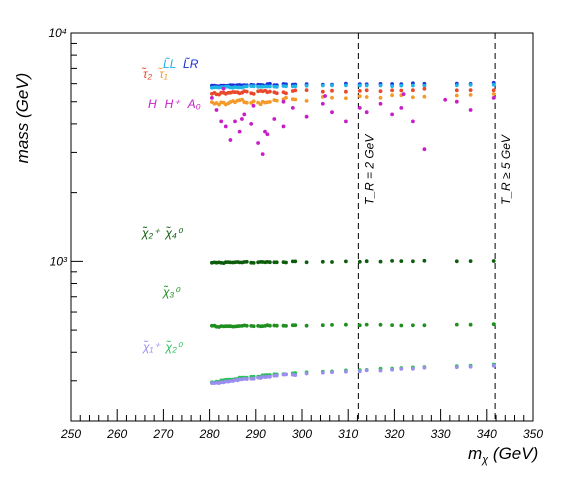  I want to click on x-tick-label: 300, so click(302, 434).